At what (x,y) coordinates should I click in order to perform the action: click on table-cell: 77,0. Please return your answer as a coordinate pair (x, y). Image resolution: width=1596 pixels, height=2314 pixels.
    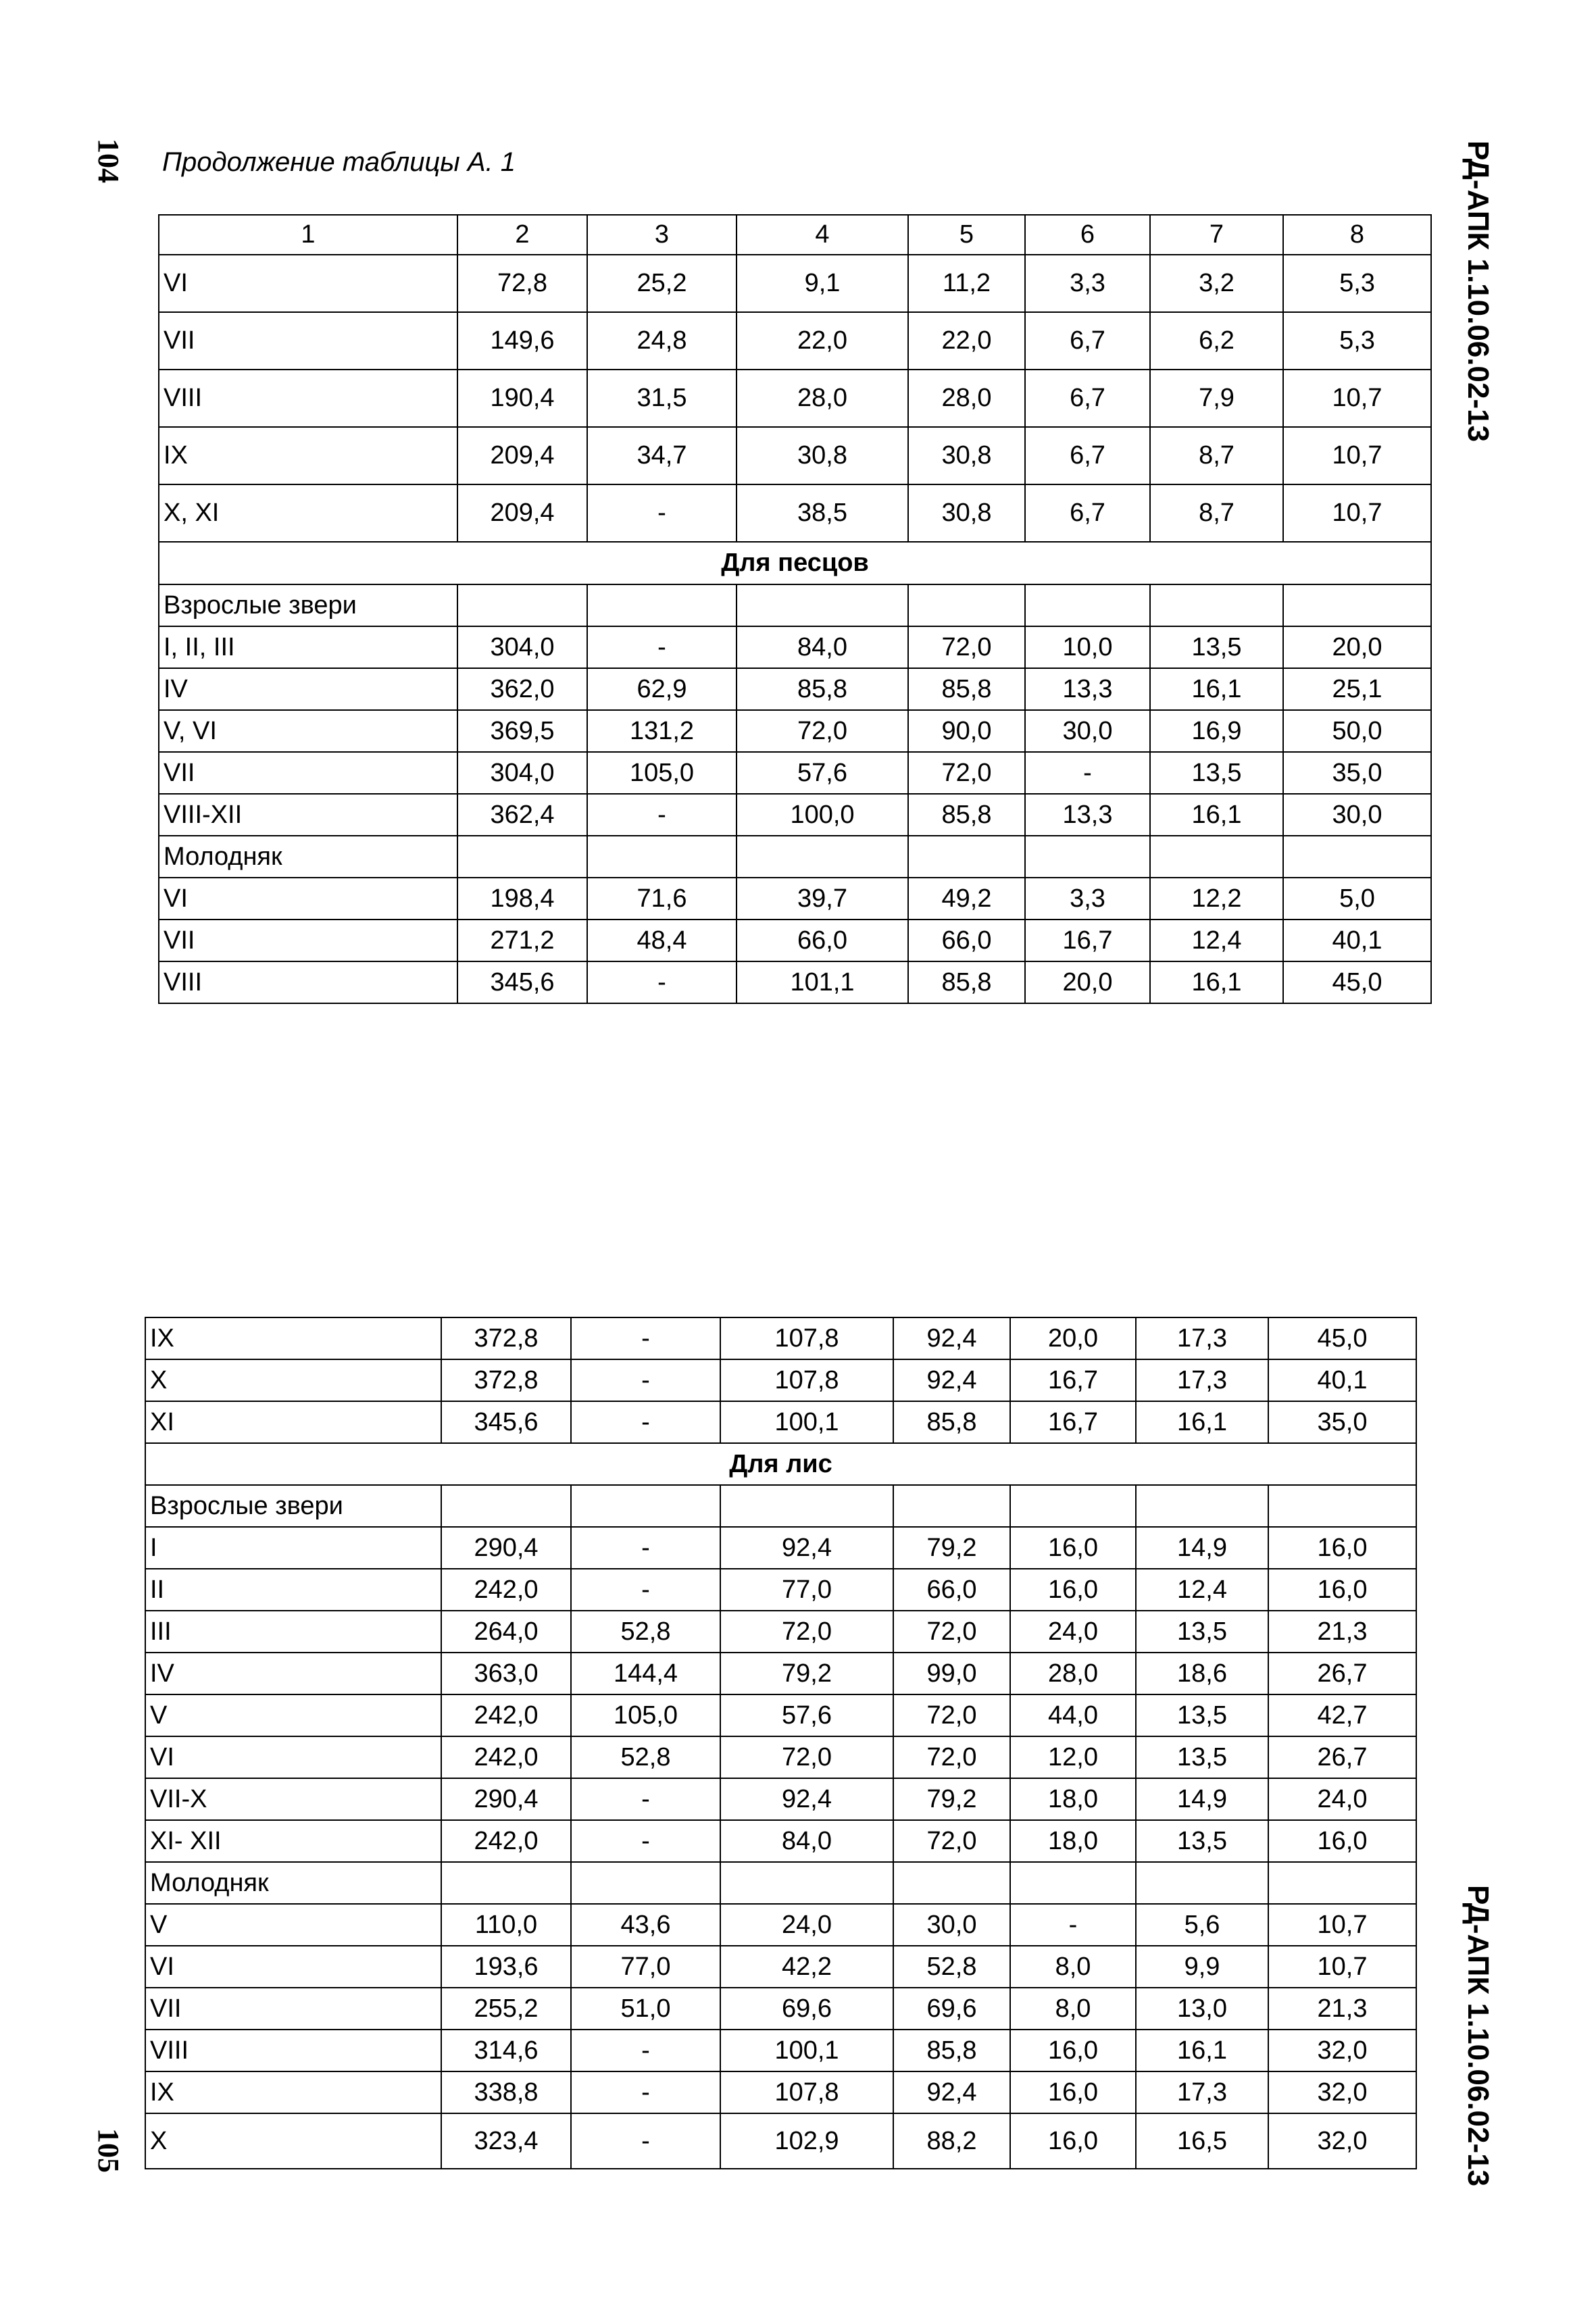
    Looking at the image, I should click on (807, 1590).